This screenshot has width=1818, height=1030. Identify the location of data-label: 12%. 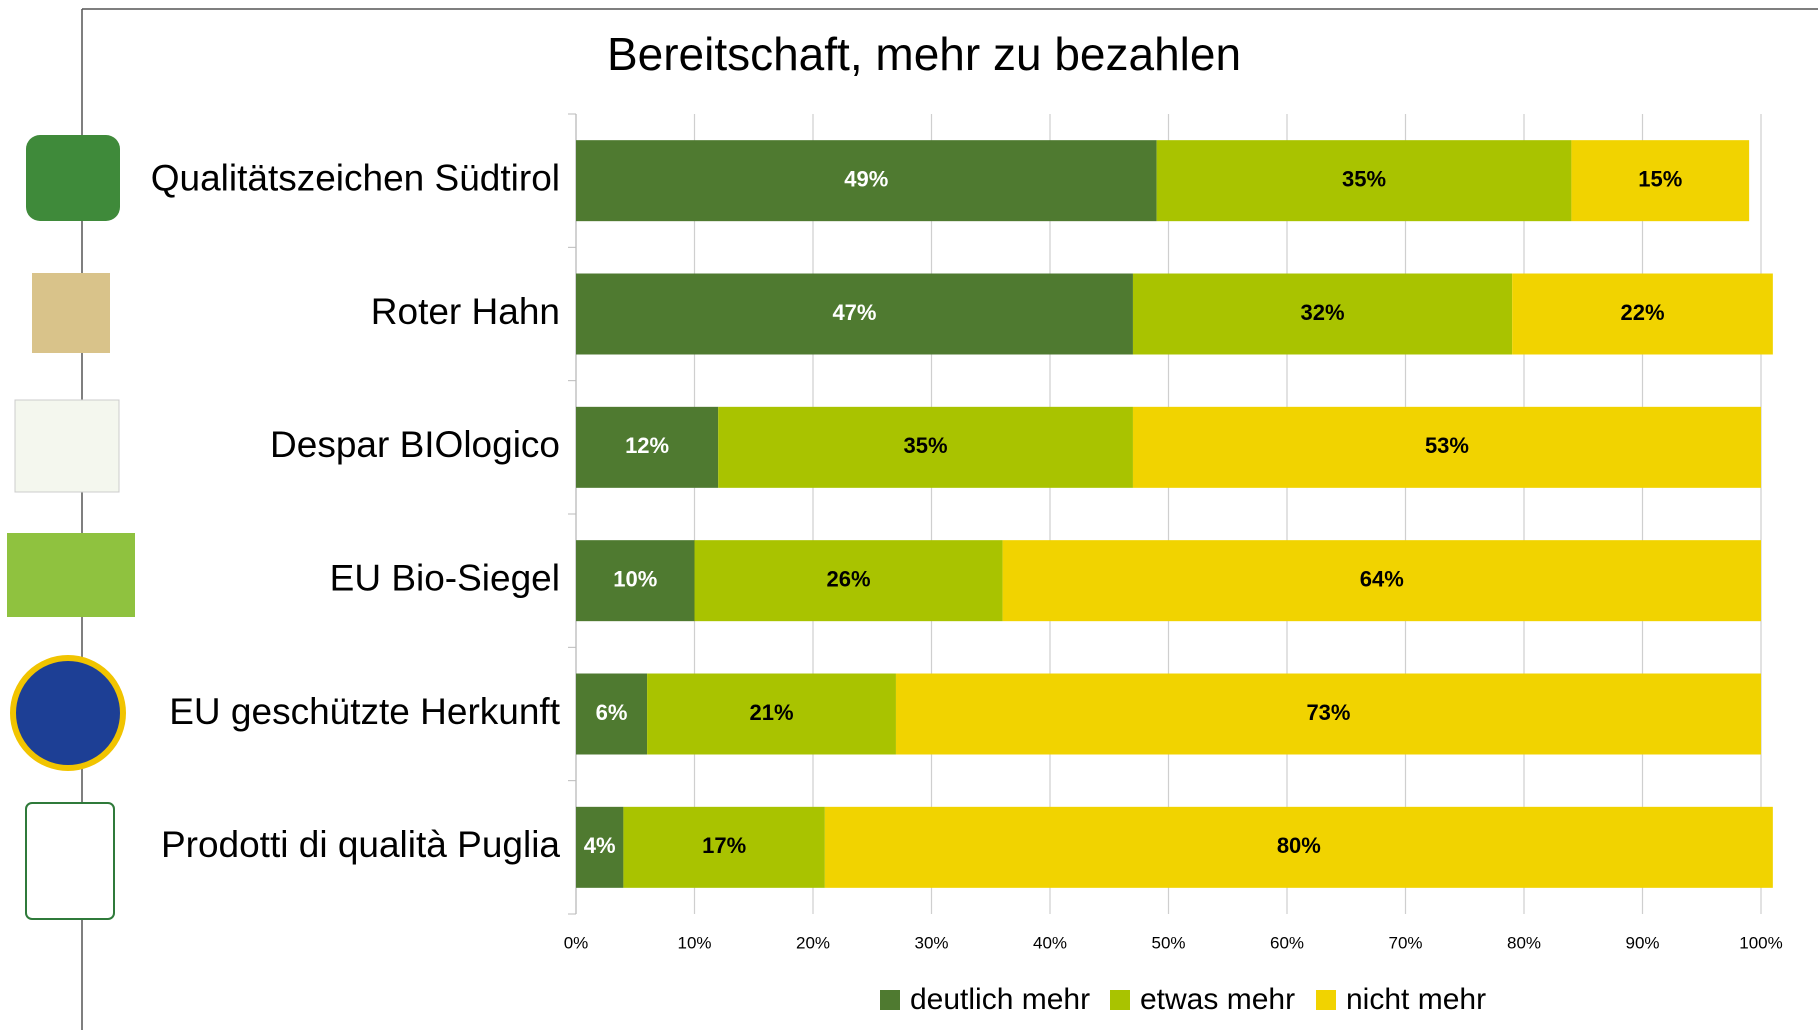
(647, 445).